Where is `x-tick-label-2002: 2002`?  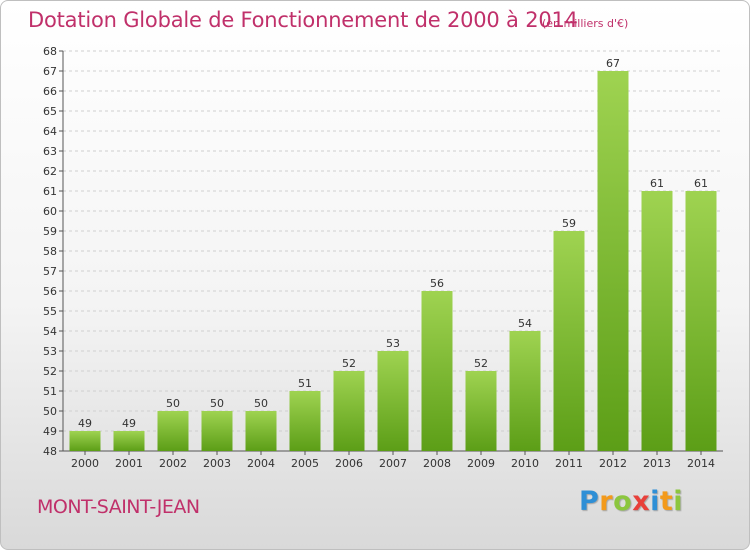 x-tick-label-2002: 2002 is located at coordinates (173, 463).